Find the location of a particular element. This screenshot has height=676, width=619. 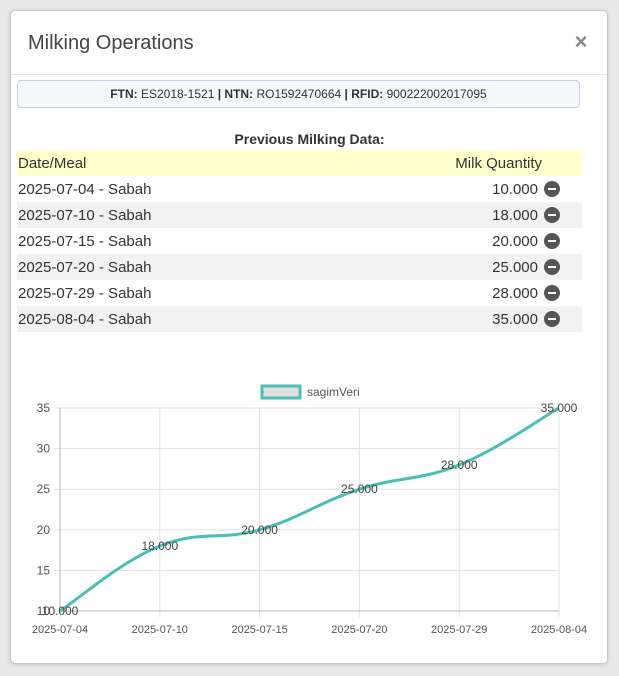

data-label: 20.000 is located at coordinates (259, 530).